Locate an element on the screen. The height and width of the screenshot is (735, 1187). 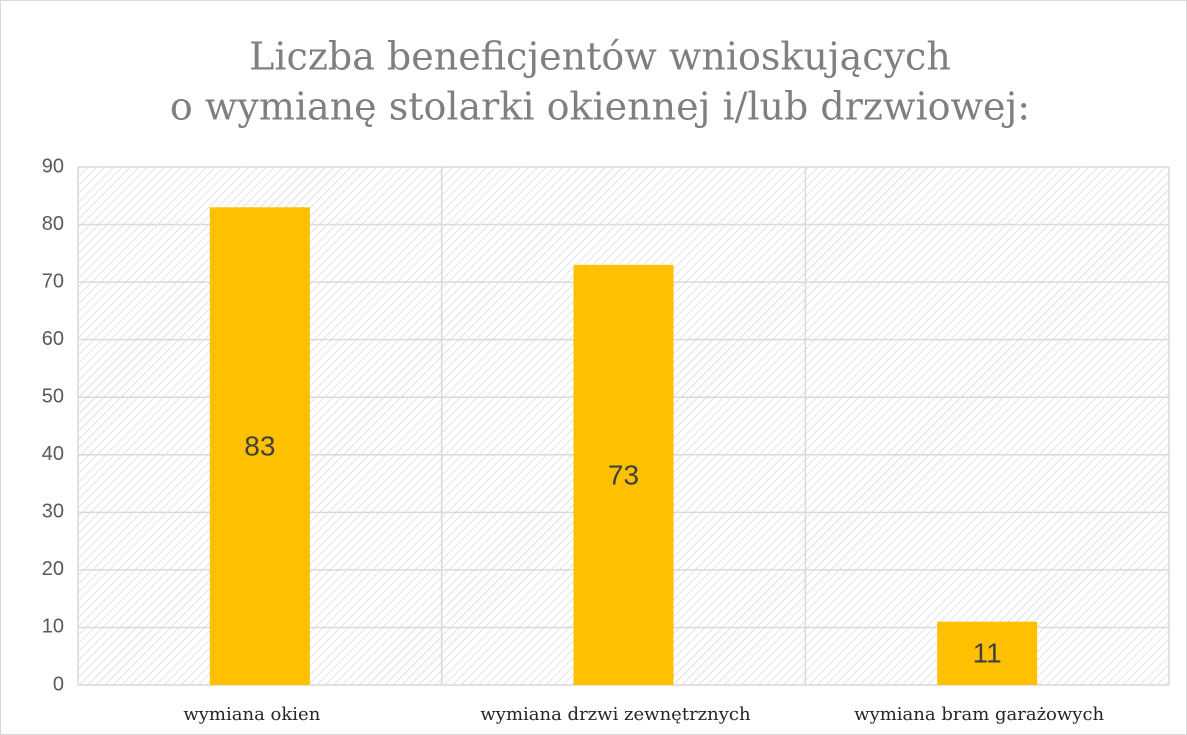
data-label: 73 is located at coordinates (623, 474).